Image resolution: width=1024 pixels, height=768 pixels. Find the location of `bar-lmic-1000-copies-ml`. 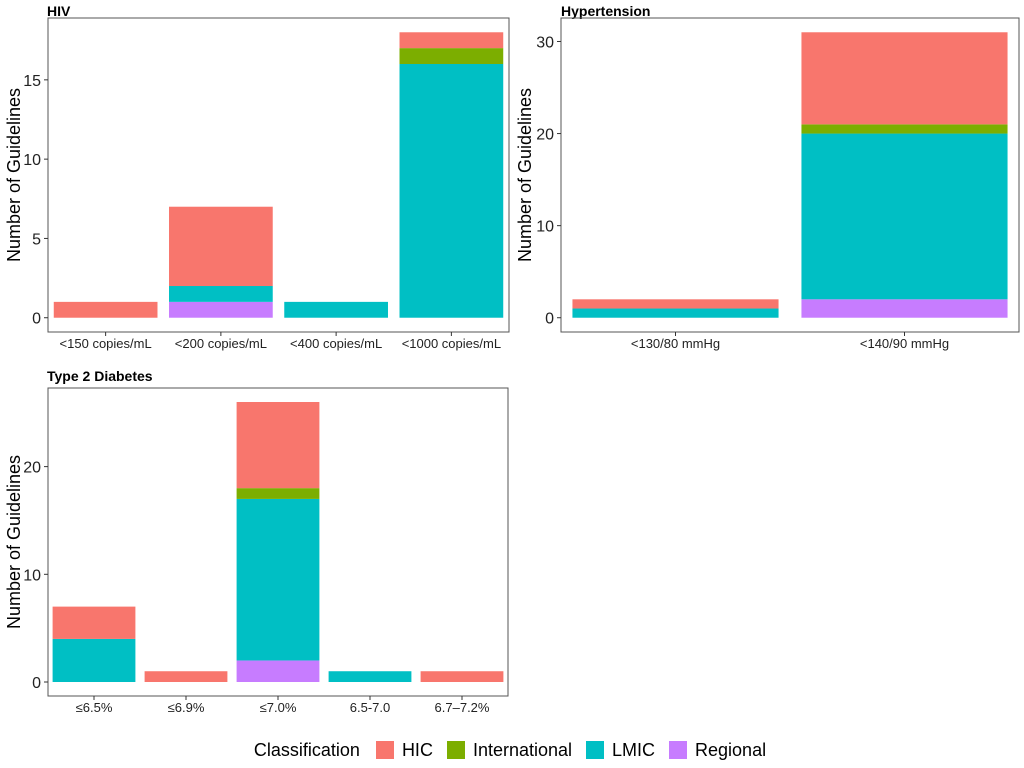

bar-lmic-1000-copies-ml is located at coordinates (451, 190).